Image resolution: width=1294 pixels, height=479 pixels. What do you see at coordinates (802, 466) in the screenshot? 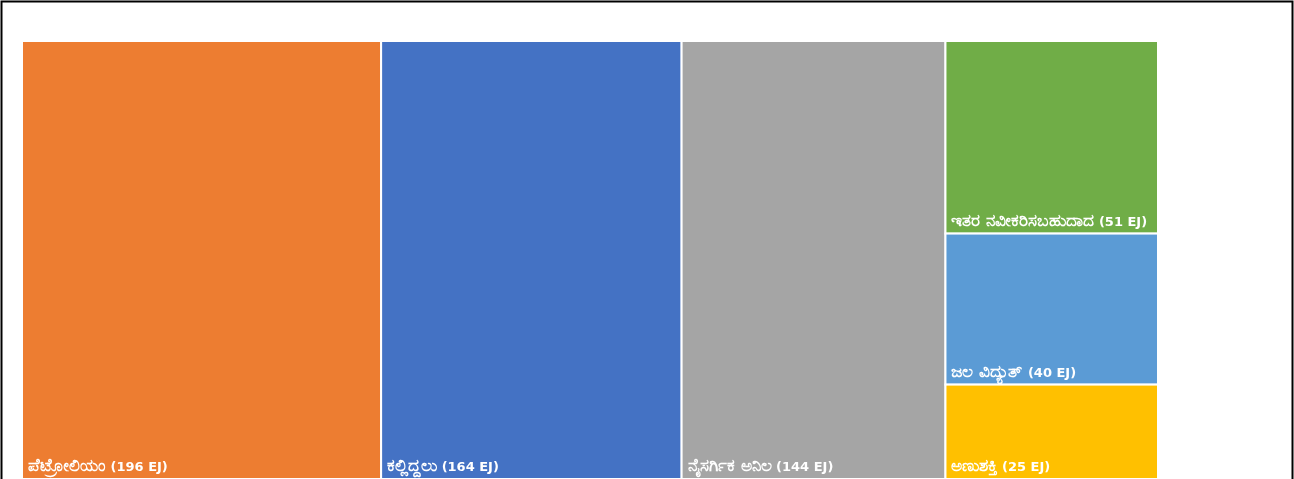
I see `data-label: (144 EJ)` at bounding box center [802, 466].